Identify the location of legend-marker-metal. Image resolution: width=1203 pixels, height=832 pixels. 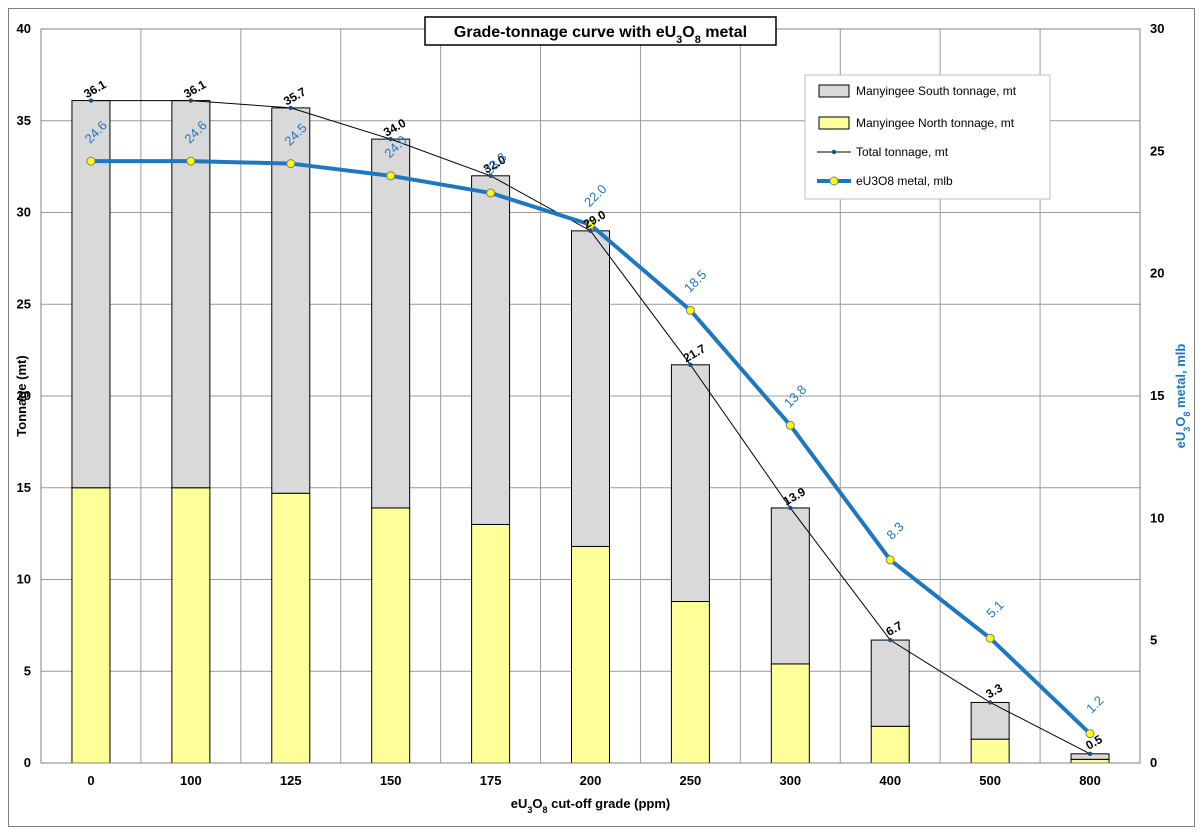
(834, 181).